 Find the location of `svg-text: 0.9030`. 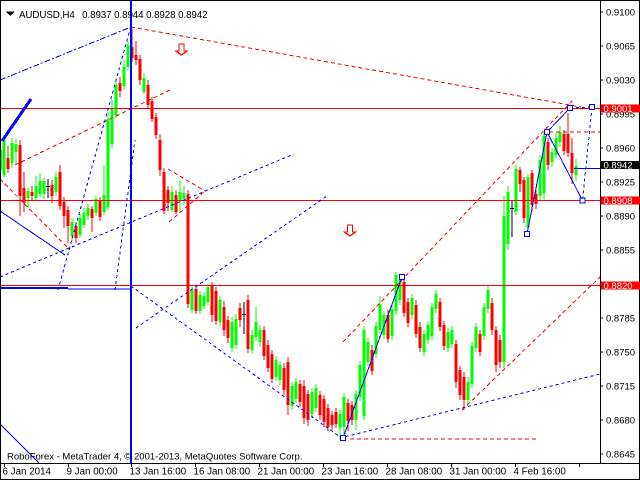

svg-text: 0.9030 is located at coordinates (620, 81).